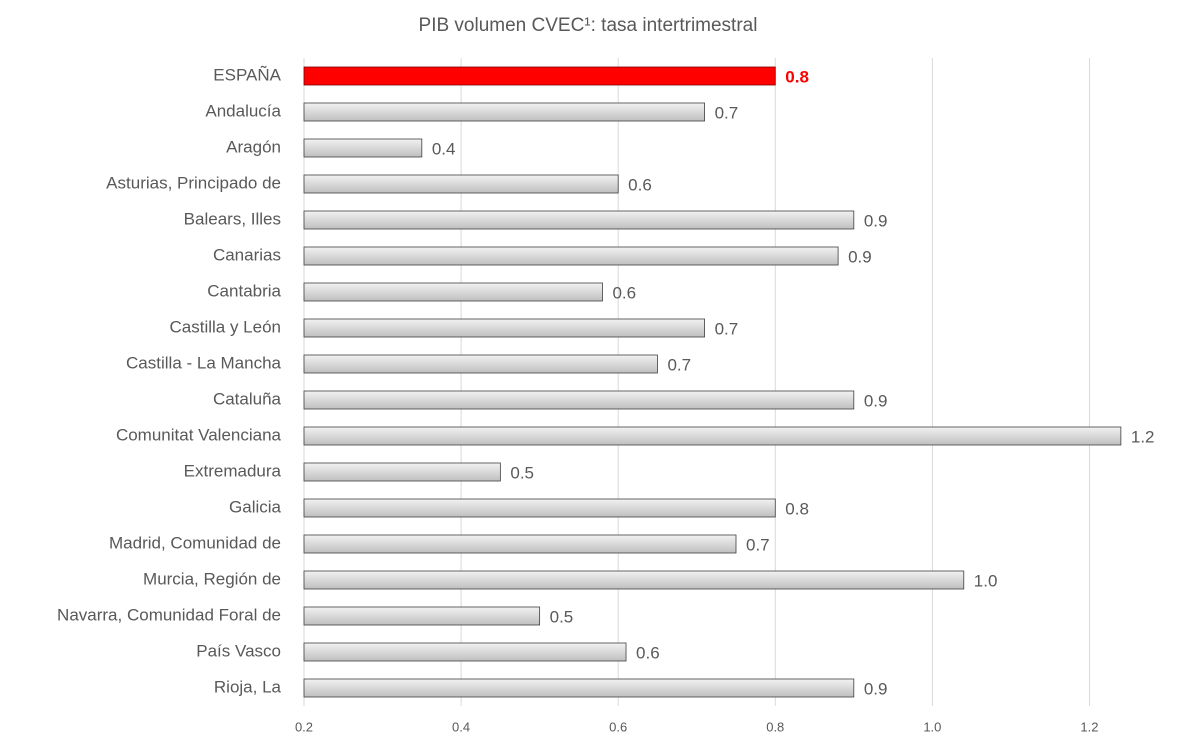 Image resolution: width=1180 pixels, height=742 pixels. I want to click on x-tick-label: 0.6, so click(618, 726).